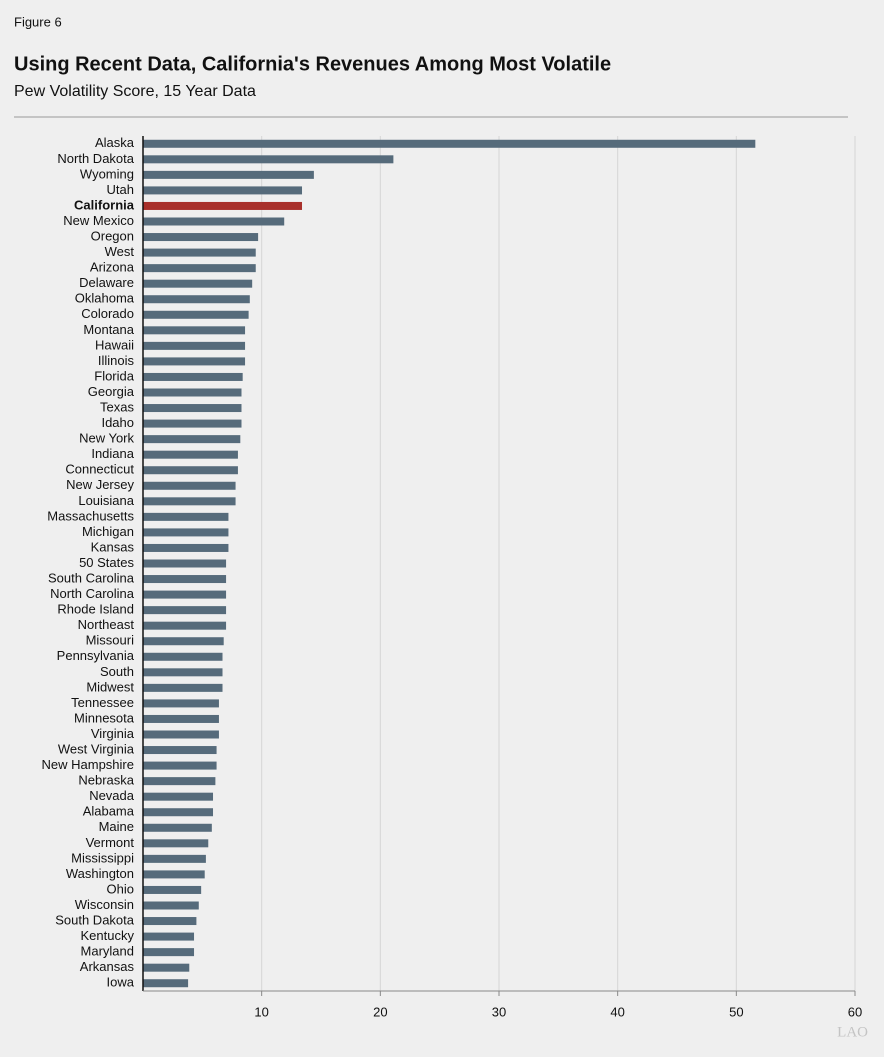 Image resolution: width=884 pixels, height=1057 pixels. I want to click on y-tick-label: New Hampshire, so click(88, 764).